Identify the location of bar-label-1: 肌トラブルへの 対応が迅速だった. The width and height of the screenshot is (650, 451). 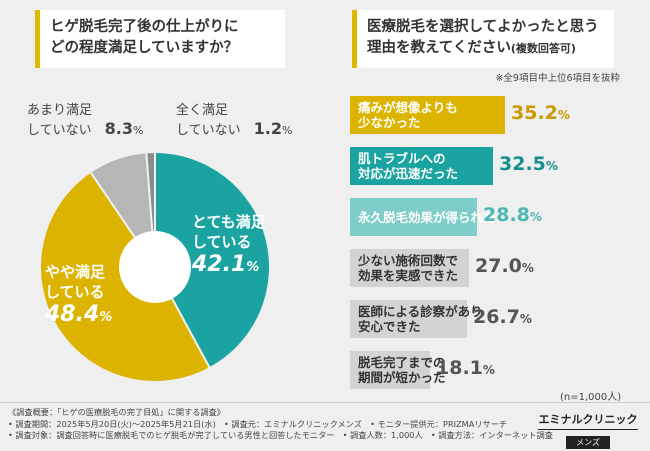
(408, 166).